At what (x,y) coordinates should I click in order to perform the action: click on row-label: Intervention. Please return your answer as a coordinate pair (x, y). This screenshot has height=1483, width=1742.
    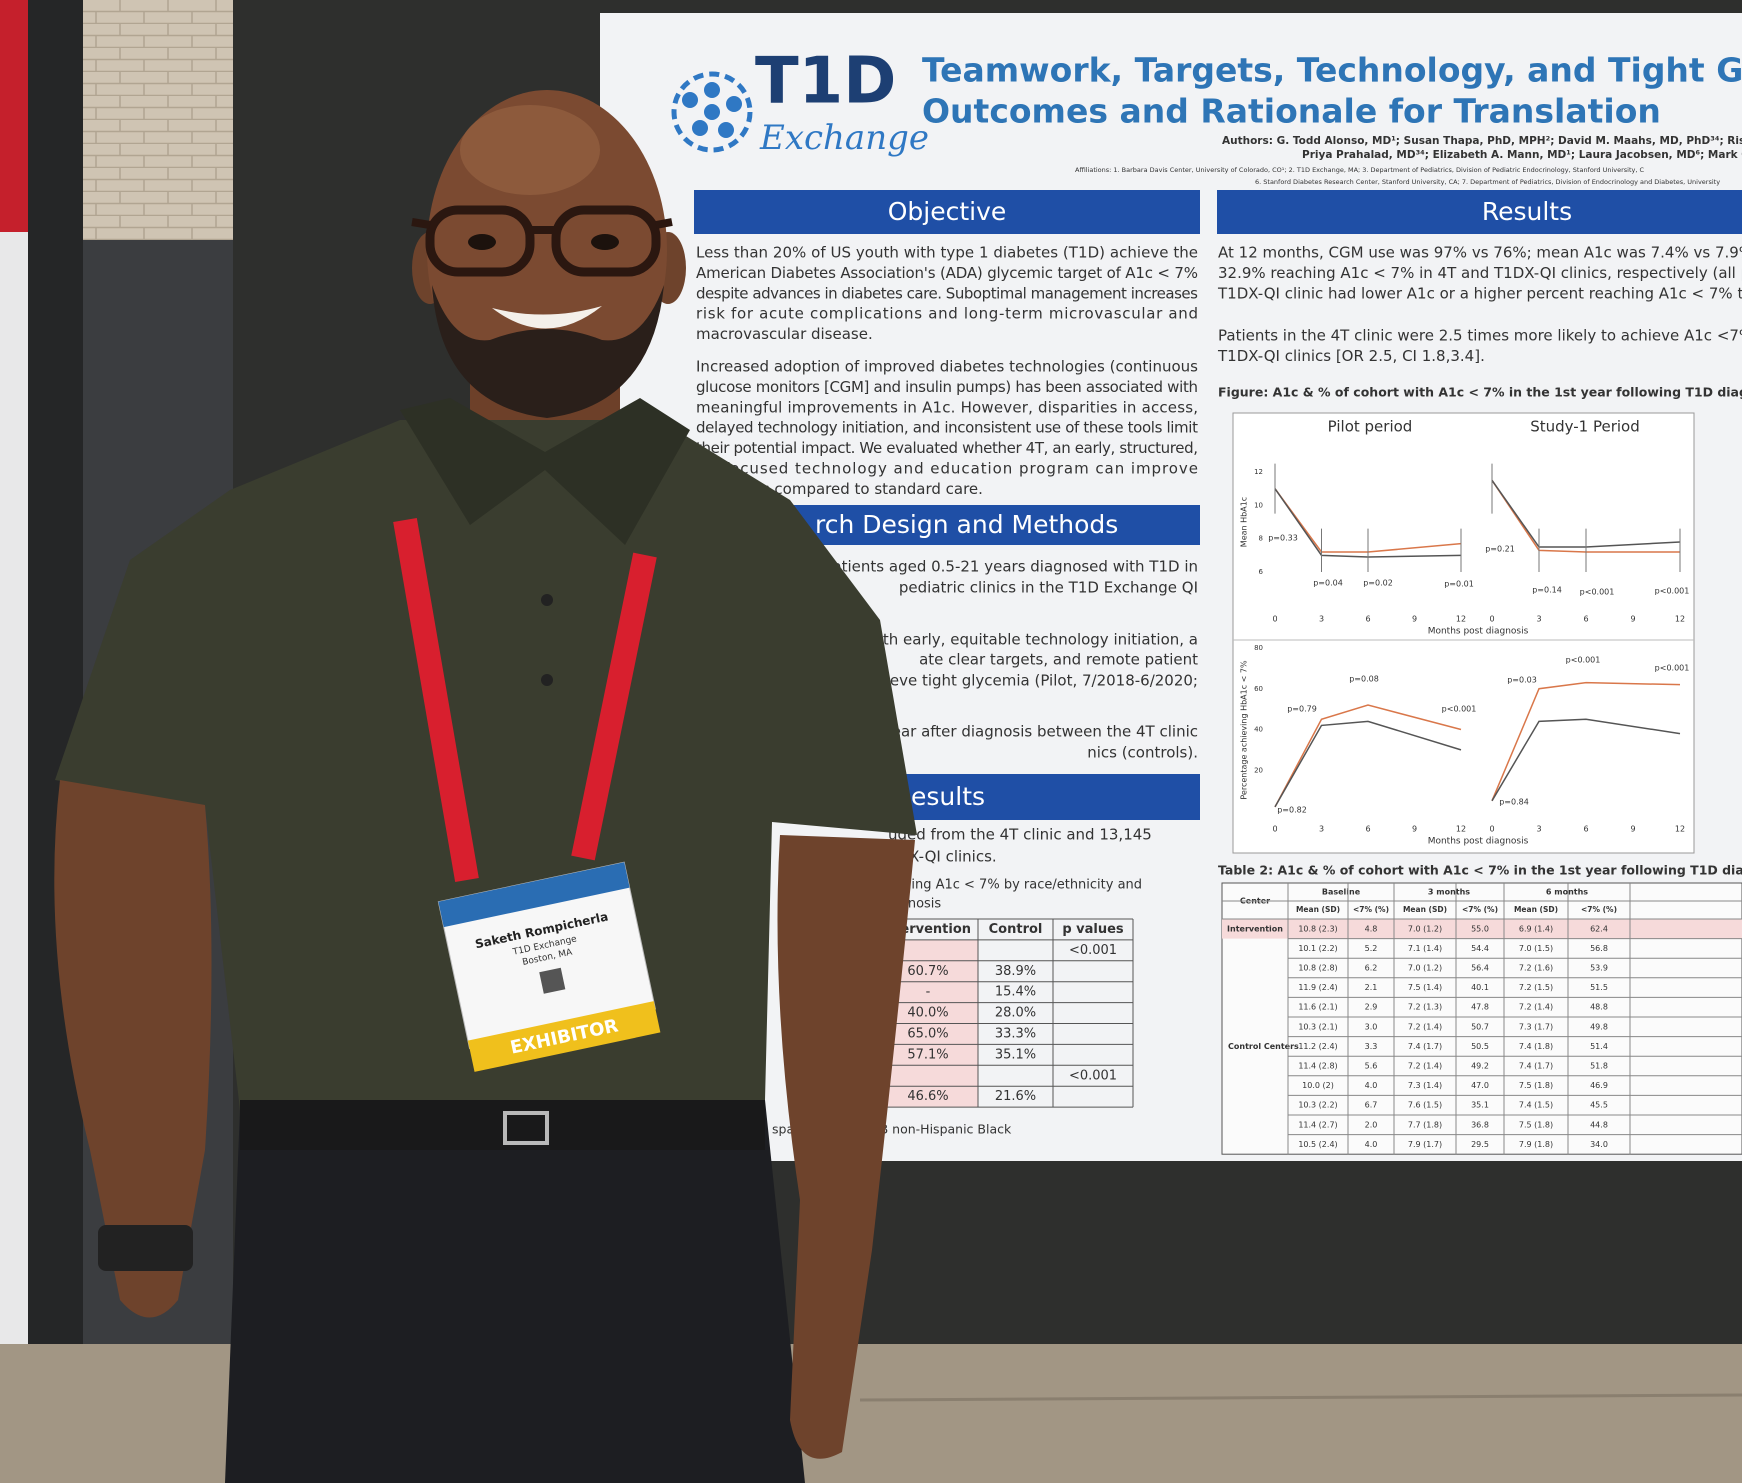
    Looking at the image, I should click on (1255, 928).